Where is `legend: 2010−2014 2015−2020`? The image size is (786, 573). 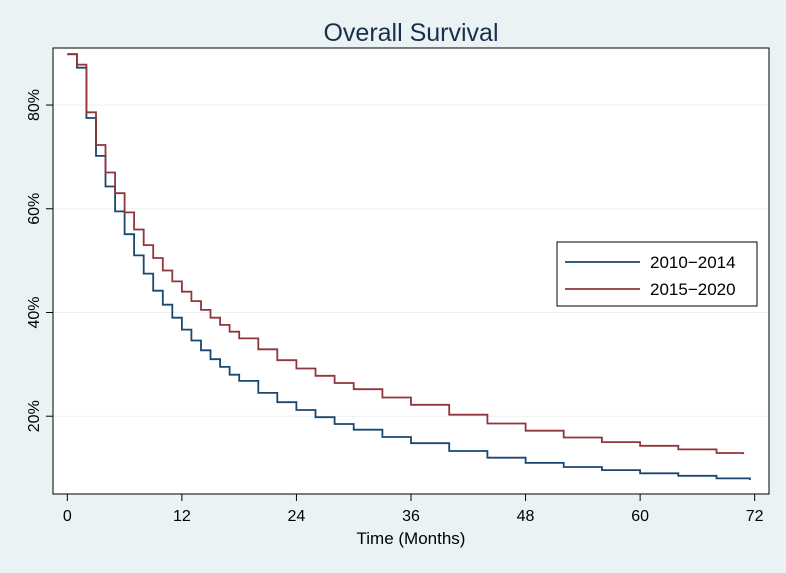 legend: 2010−2014 2015−2020 is located at coordinates (657, 274).